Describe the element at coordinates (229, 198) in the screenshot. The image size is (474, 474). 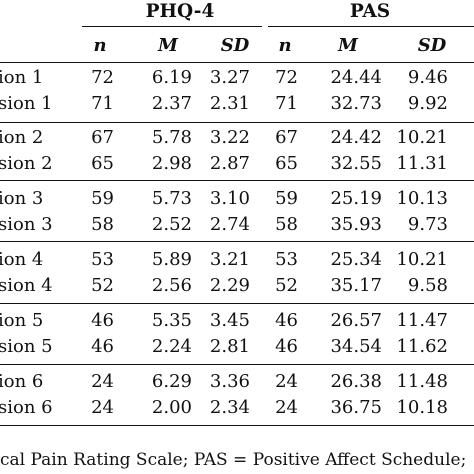
I see `cell-sd1: 3.10` at that location.